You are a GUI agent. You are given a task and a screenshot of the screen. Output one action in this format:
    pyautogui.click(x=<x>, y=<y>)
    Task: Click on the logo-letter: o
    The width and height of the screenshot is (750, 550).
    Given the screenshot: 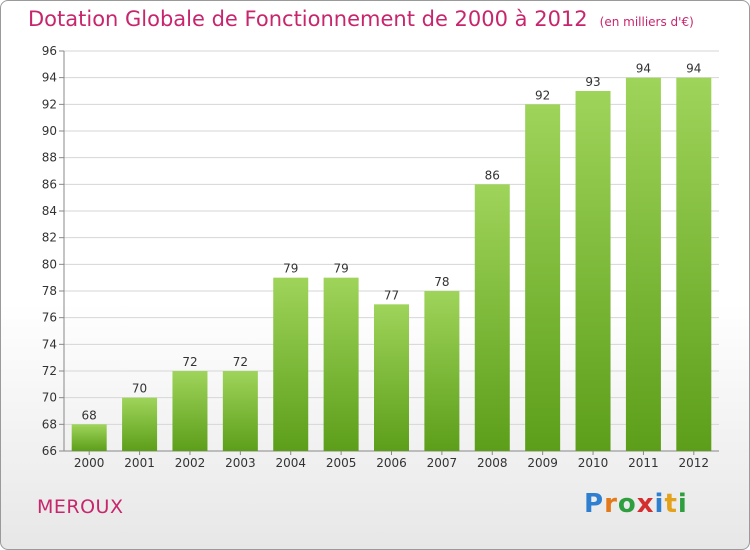 What is the action you would take?
    pyautogui.click(x=627, y=504)
    